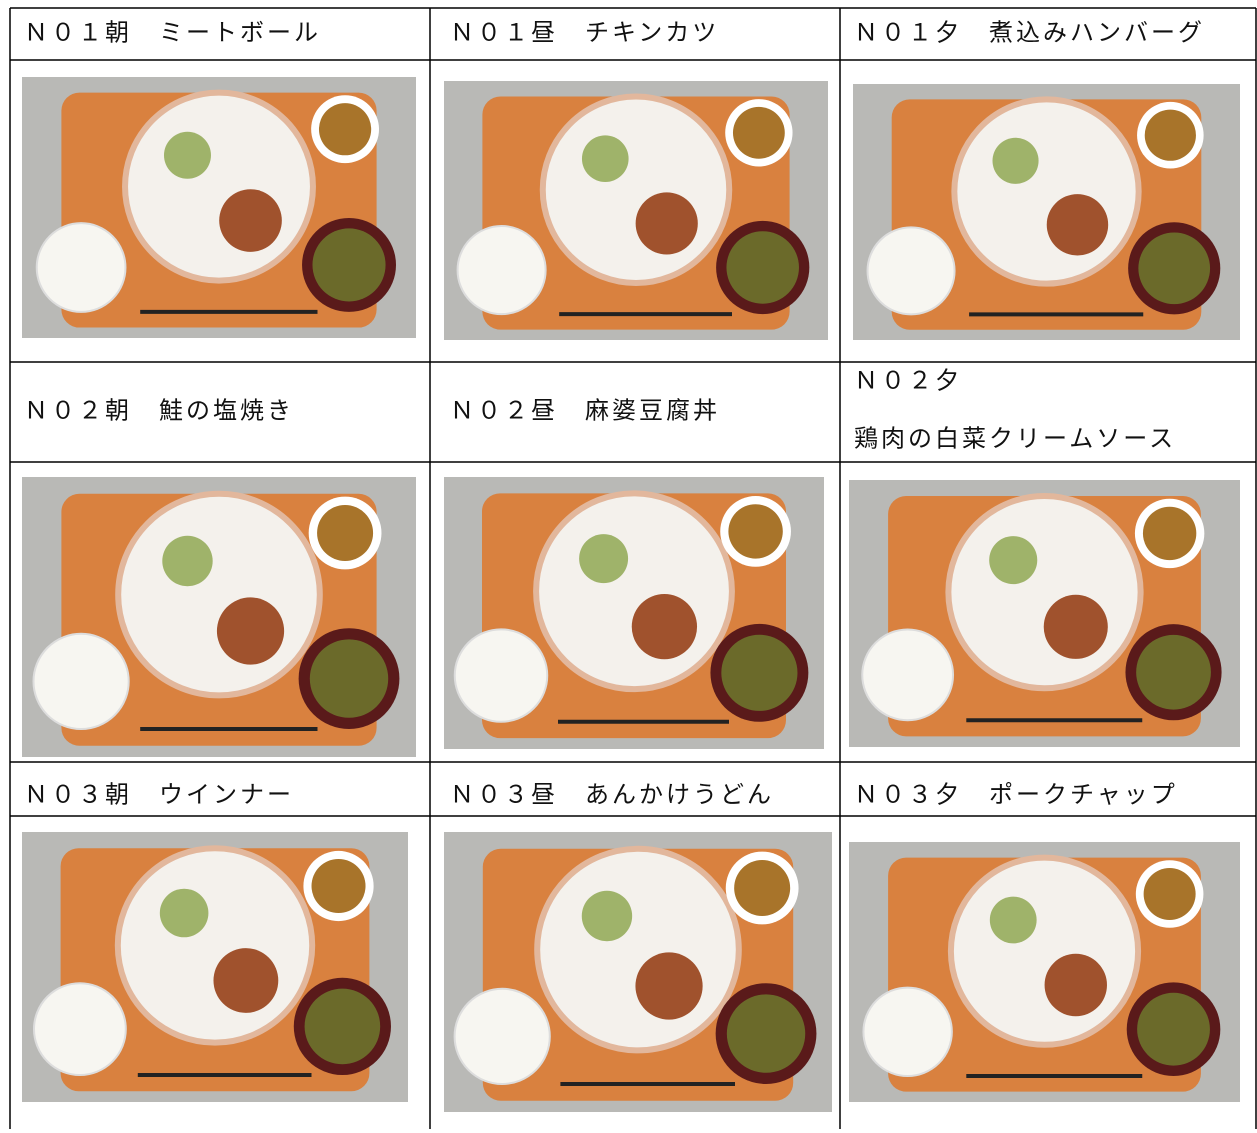  I want to click on menu-label: Ｎ０３夕 ポークチャップ, so click(1016, 795).